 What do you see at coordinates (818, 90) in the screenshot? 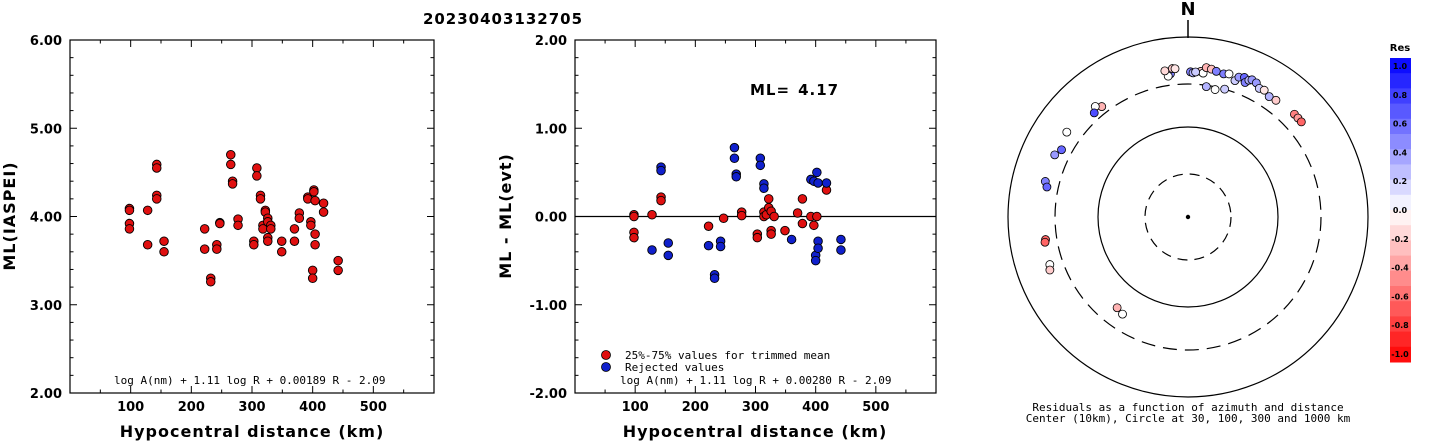
I see `ml-value: 4.17` at bounding box center [818, 90].